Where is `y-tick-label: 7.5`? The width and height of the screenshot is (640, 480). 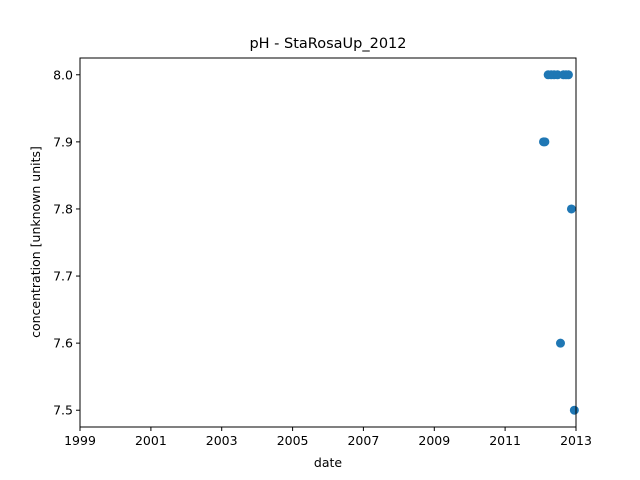
y-tick-label: 7.5 is located at coordinates (63, 410).